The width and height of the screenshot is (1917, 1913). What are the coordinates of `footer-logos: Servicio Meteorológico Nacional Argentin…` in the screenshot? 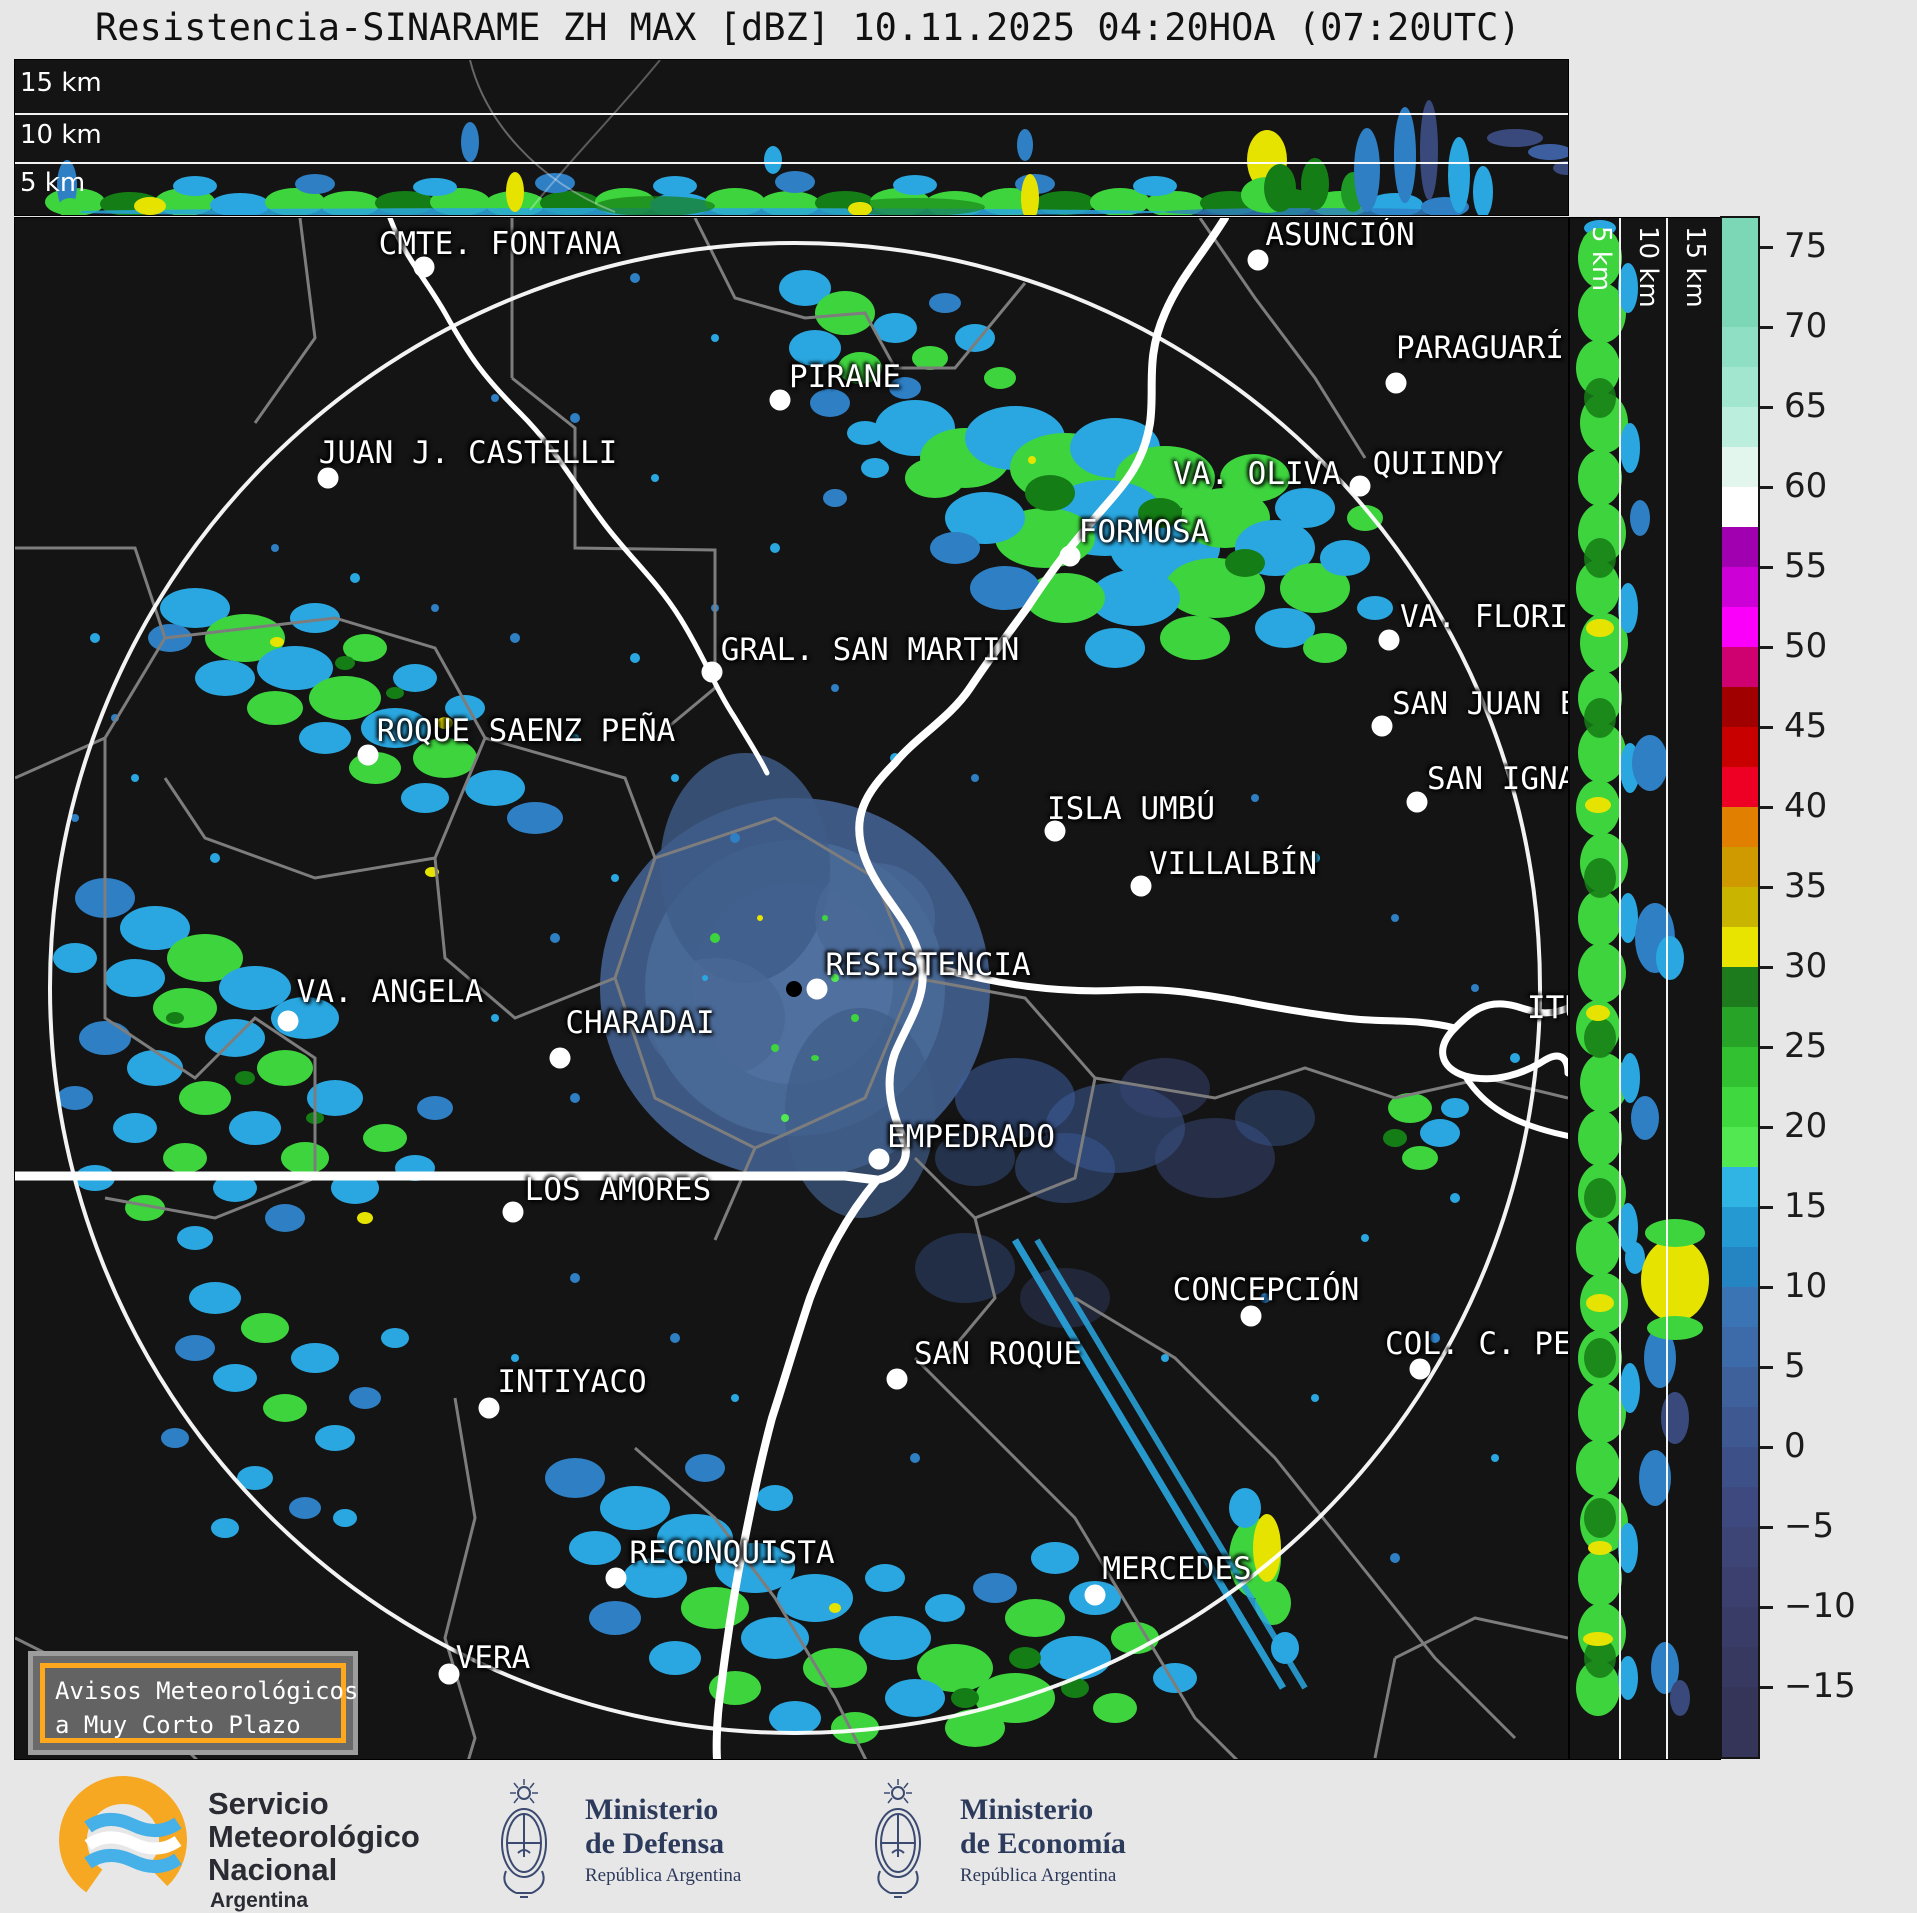 It's located at (958, 1837).